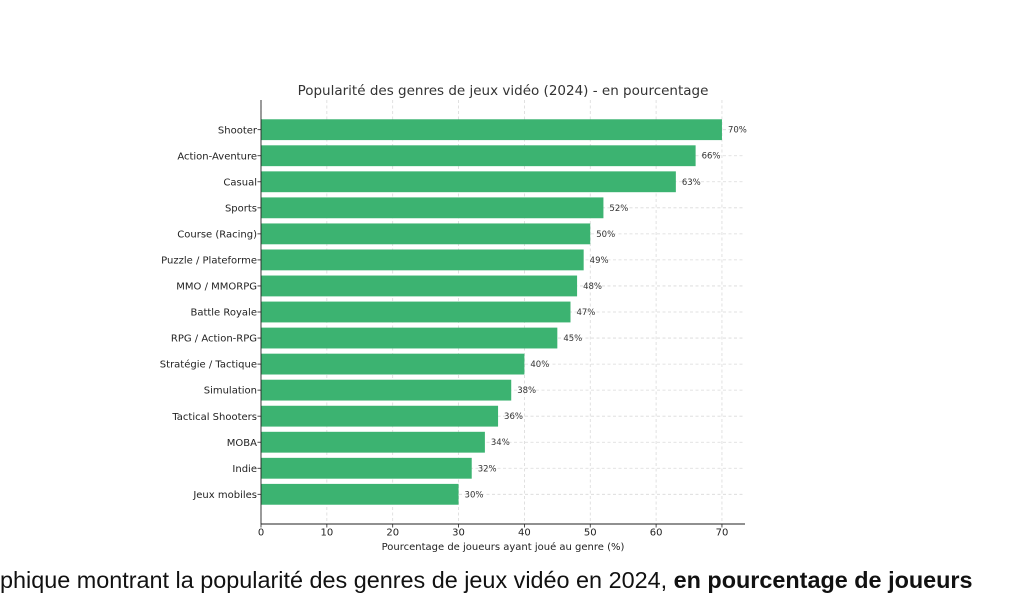 This screenshot has height=605, width=1010. I want to click on x-tick-label: 40, so click(524, 533).